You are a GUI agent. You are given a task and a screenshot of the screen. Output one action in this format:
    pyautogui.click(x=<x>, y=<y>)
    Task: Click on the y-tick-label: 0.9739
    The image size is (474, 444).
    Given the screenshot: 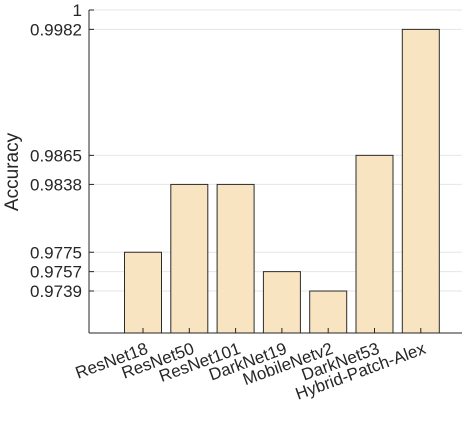 What is the action you would take?
    pyautogui.click(x=56, y=291)
    